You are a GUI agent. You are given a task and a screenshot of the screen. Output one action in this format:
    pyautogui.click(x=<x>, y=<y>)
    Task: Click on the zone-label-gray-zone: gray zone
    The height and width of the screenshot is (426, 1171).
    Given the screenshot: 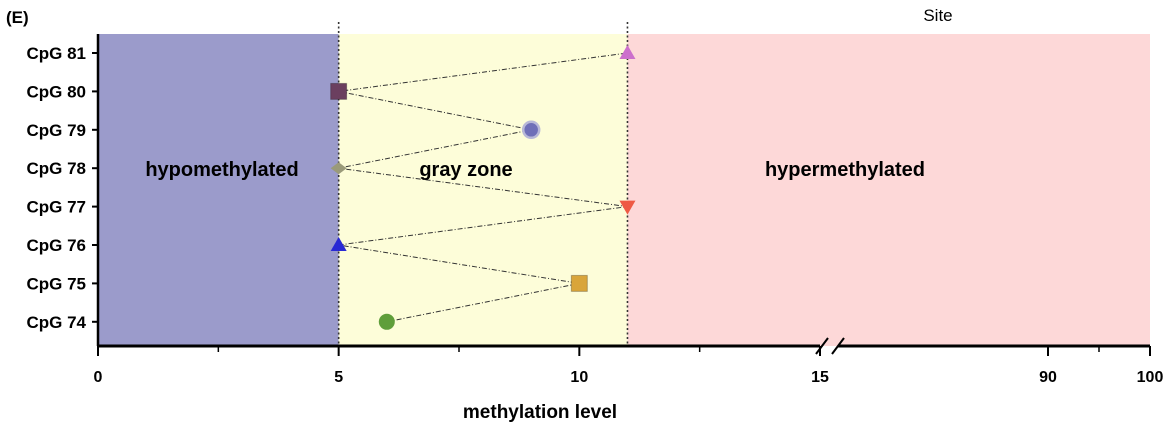 What is the action you would take?
    pyautogui.click(x=465, y=170)
    